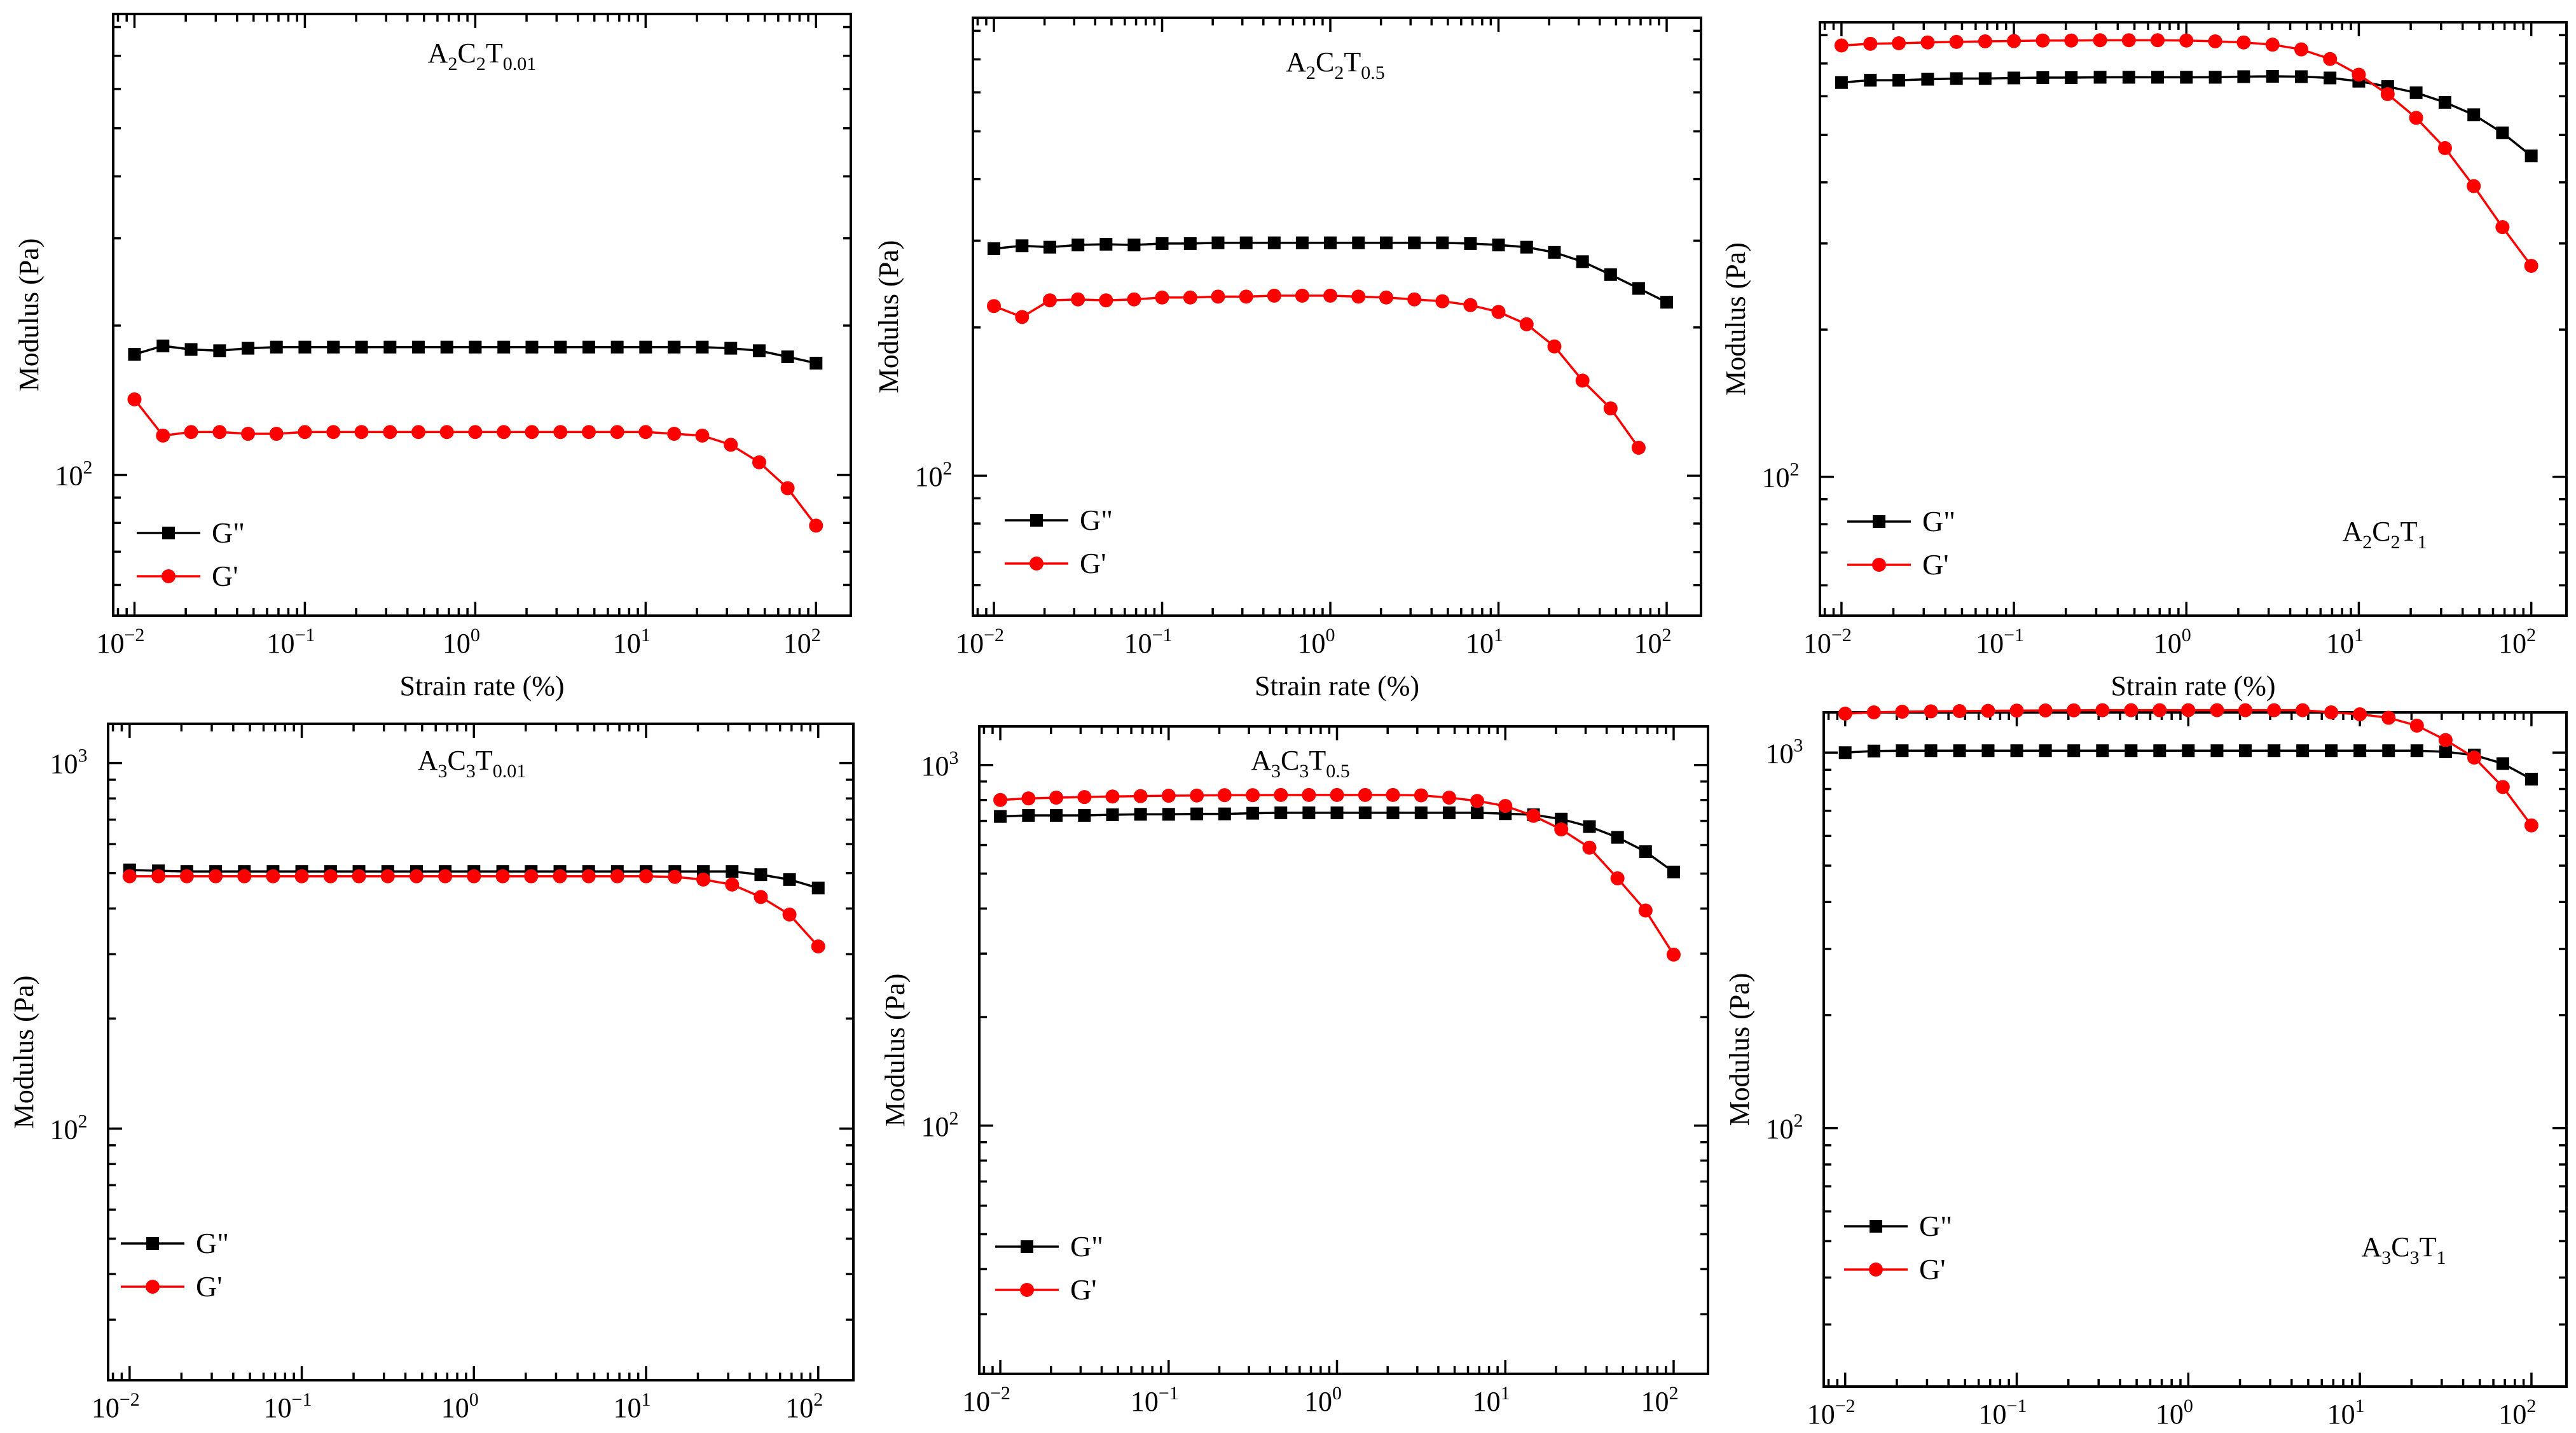 The height and width of the screenshot is (1433, 2576). Describe the element at coordinates (1491, 1400) in the screenshot. I see `x-tick-label: 10¹` at that location.